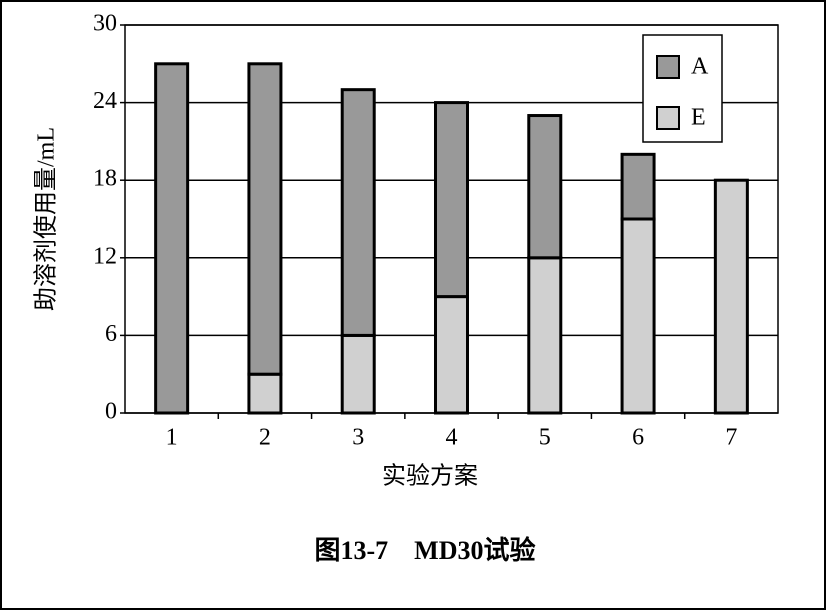 The height and width of the screenshot is (615, 826). What do you see at coordinates (172, 438) in the screenshot?
I see `x-tick-label: 1` at bounding box center [172, 438].